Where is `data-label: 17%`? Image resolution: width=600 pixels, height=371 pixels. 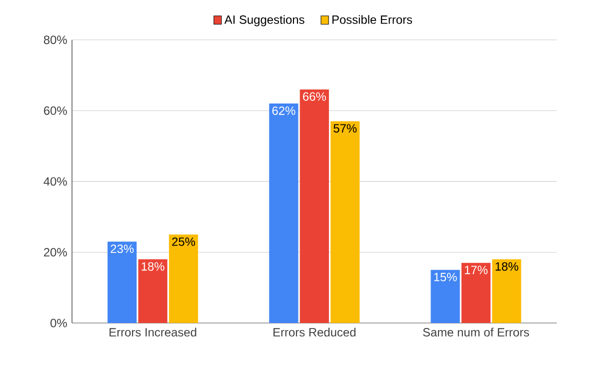 data-label: 17% is located at coordinates (476, 270).